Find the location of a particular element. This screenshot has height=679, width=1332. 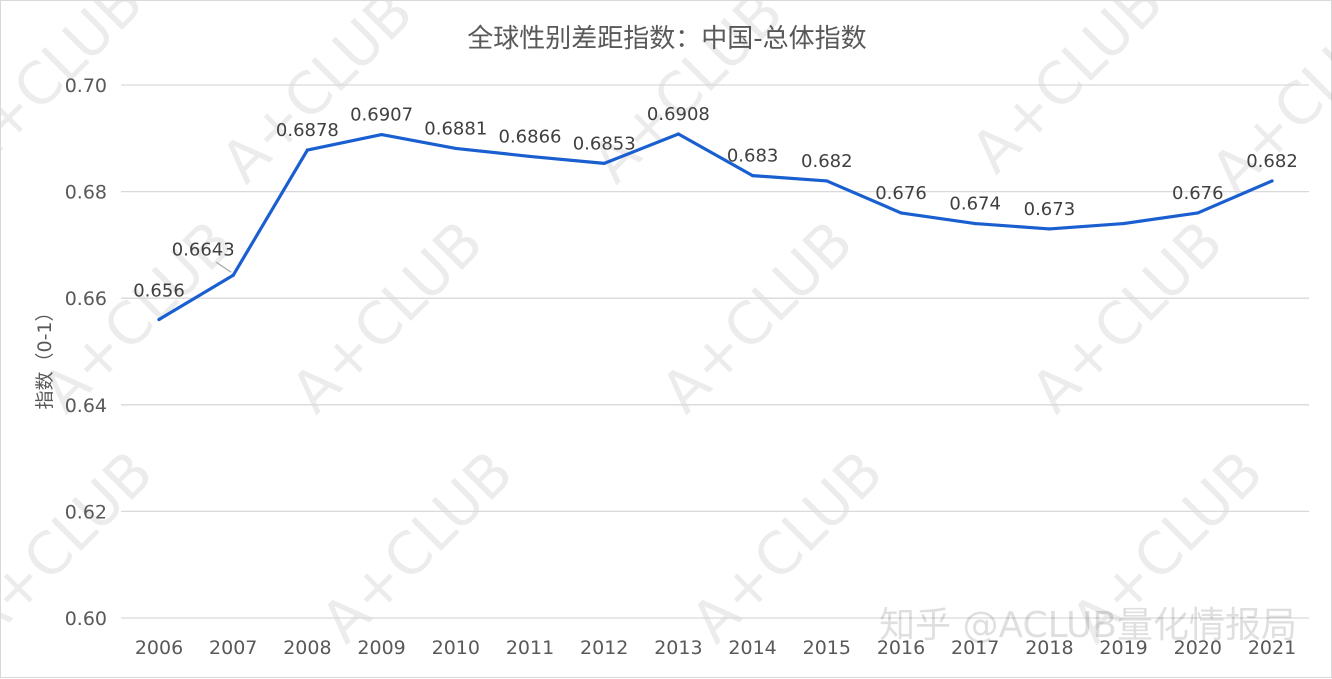

x-tick-label: 2009 is located at coordinates (381, 648).